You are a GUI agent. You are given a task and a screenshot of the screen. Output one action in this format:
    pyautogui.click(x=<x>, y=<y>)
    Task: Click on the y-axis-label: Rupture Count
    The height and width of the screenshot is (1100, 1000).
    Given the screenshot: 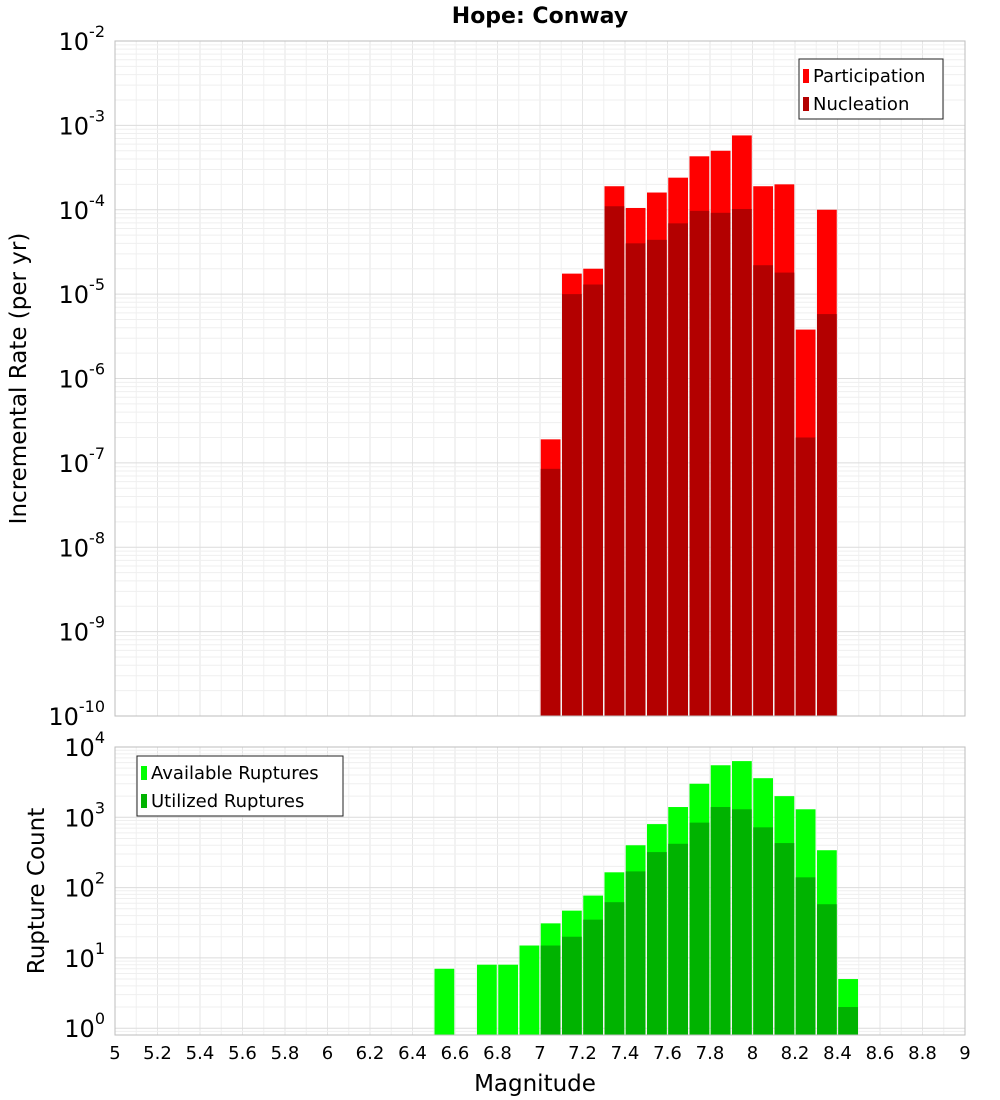 What is the action you would take?
    pyautogui.click(x=37, y=891)
    